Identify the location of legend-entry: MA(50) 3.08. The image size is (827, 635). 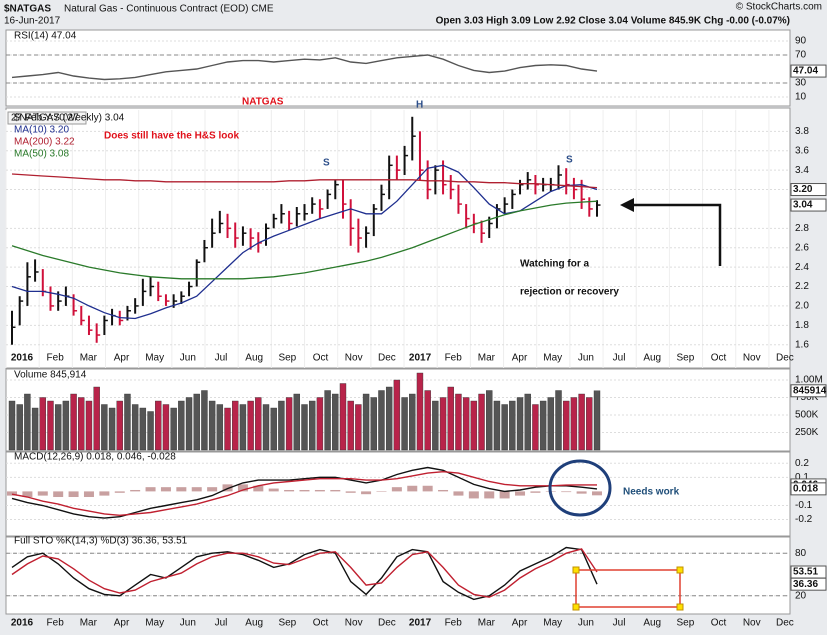
(41, 154).